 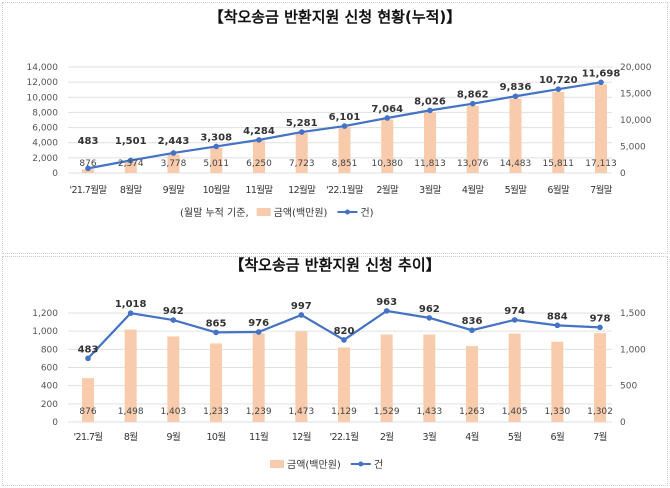 What do you see at coordinates (558, 190) in the screenshot?
I see `category-label: 6월말` at bounding box center [558, 190].